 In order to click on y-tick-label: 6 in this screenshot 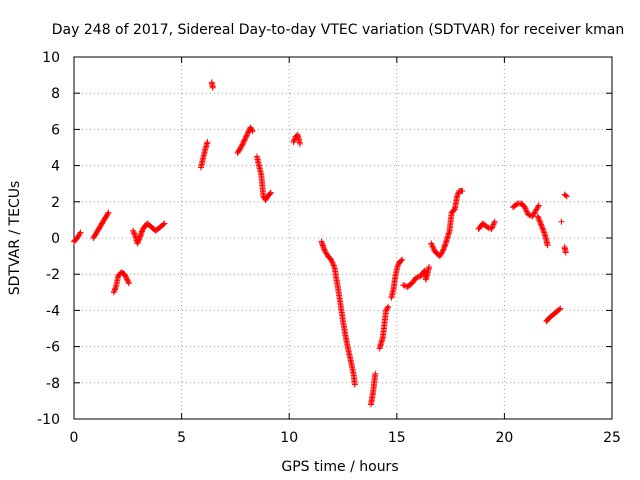, I will do `click(55, 130)`.